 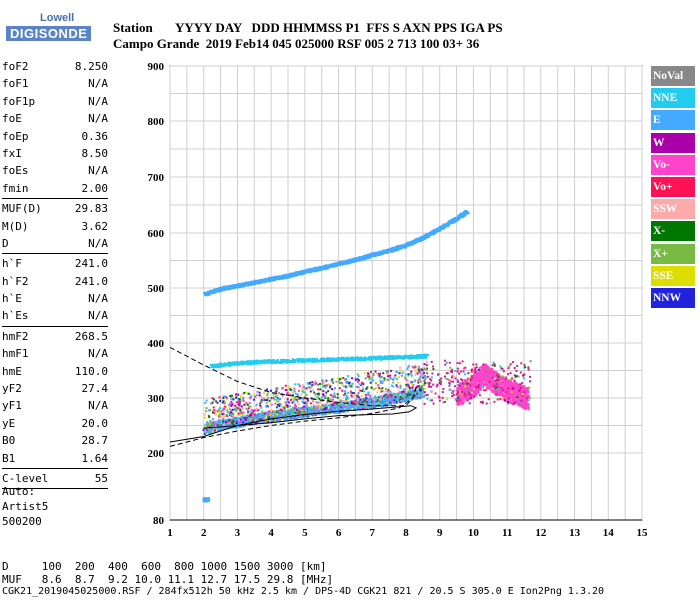 What do you see at coordinates (55, 208) in the screenshot?
I see `param-row: MUF(D) 29.83` at bounding box center [55, 208].